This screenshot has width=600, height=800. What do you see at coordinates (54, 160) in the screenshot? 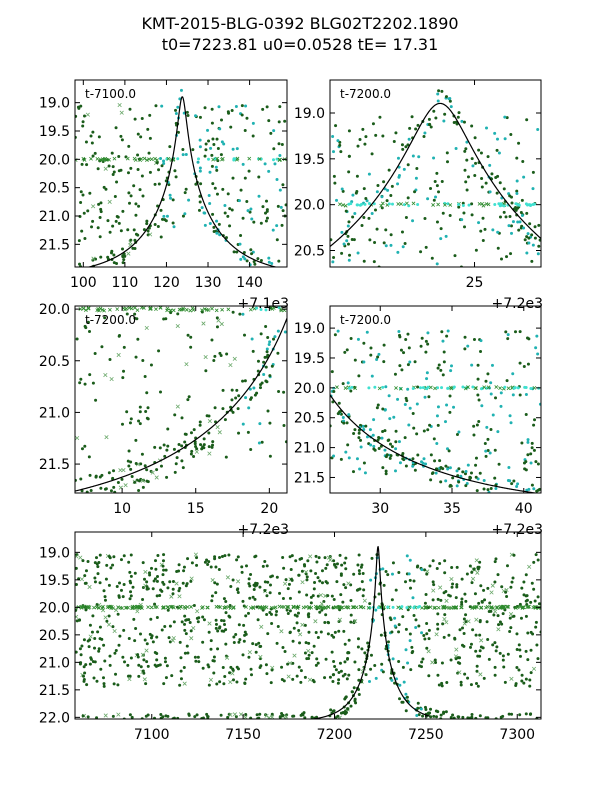
I see `y-tick-label: 20.0` at bounding box center [54, 160].